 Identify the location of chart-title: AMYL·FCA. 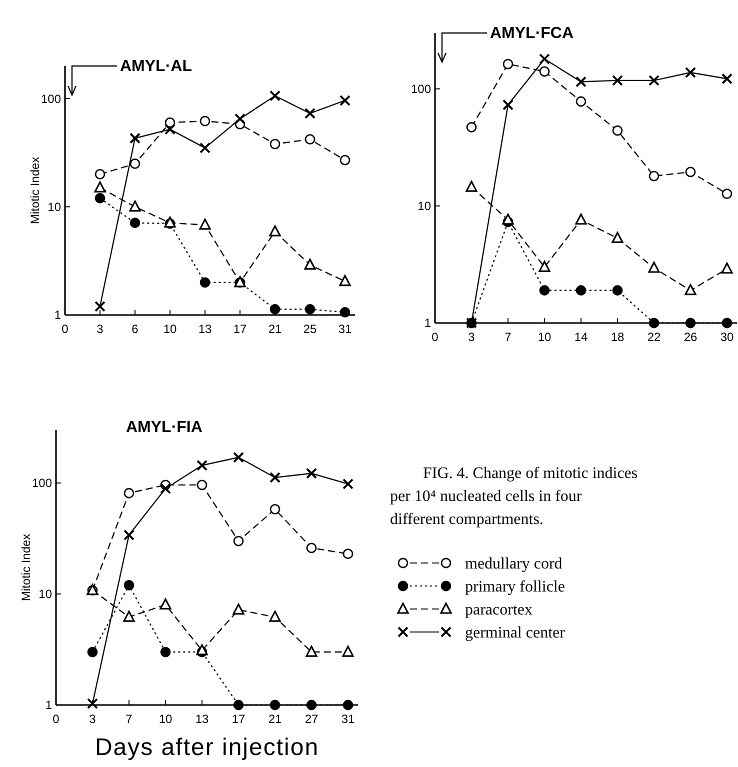
(532, 33).